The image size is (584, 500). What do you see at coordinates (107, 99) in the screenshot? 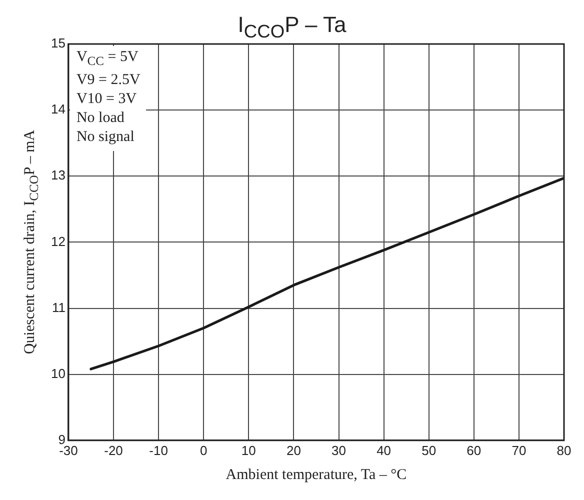
I see `annotation: V10 = 3V` at bounding box center [107, 99].